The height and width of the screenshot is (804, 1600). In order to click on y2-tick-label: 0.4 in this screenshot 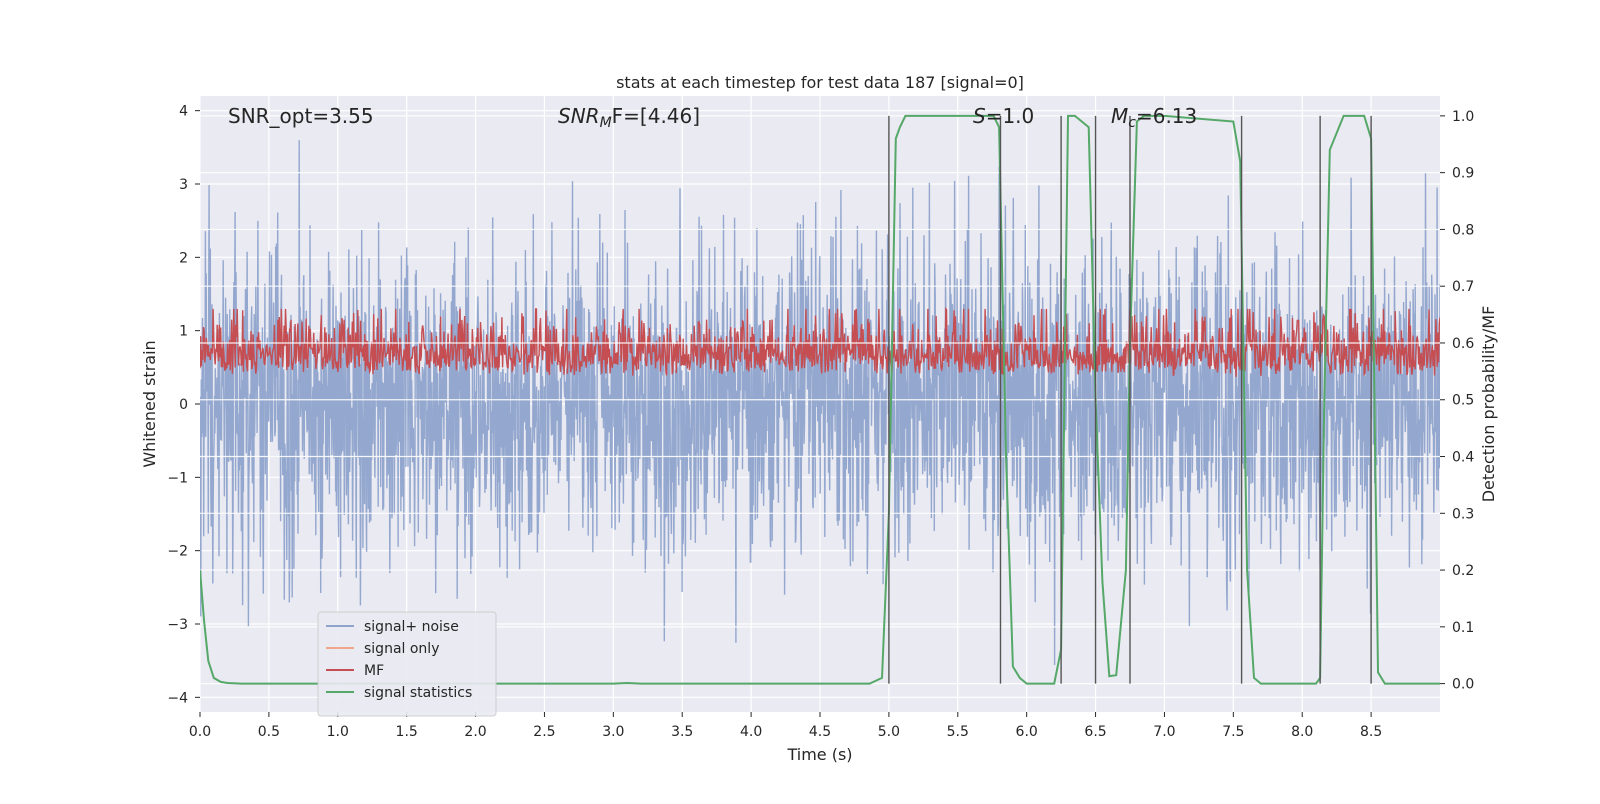, I will do `click(1463, 458)`.